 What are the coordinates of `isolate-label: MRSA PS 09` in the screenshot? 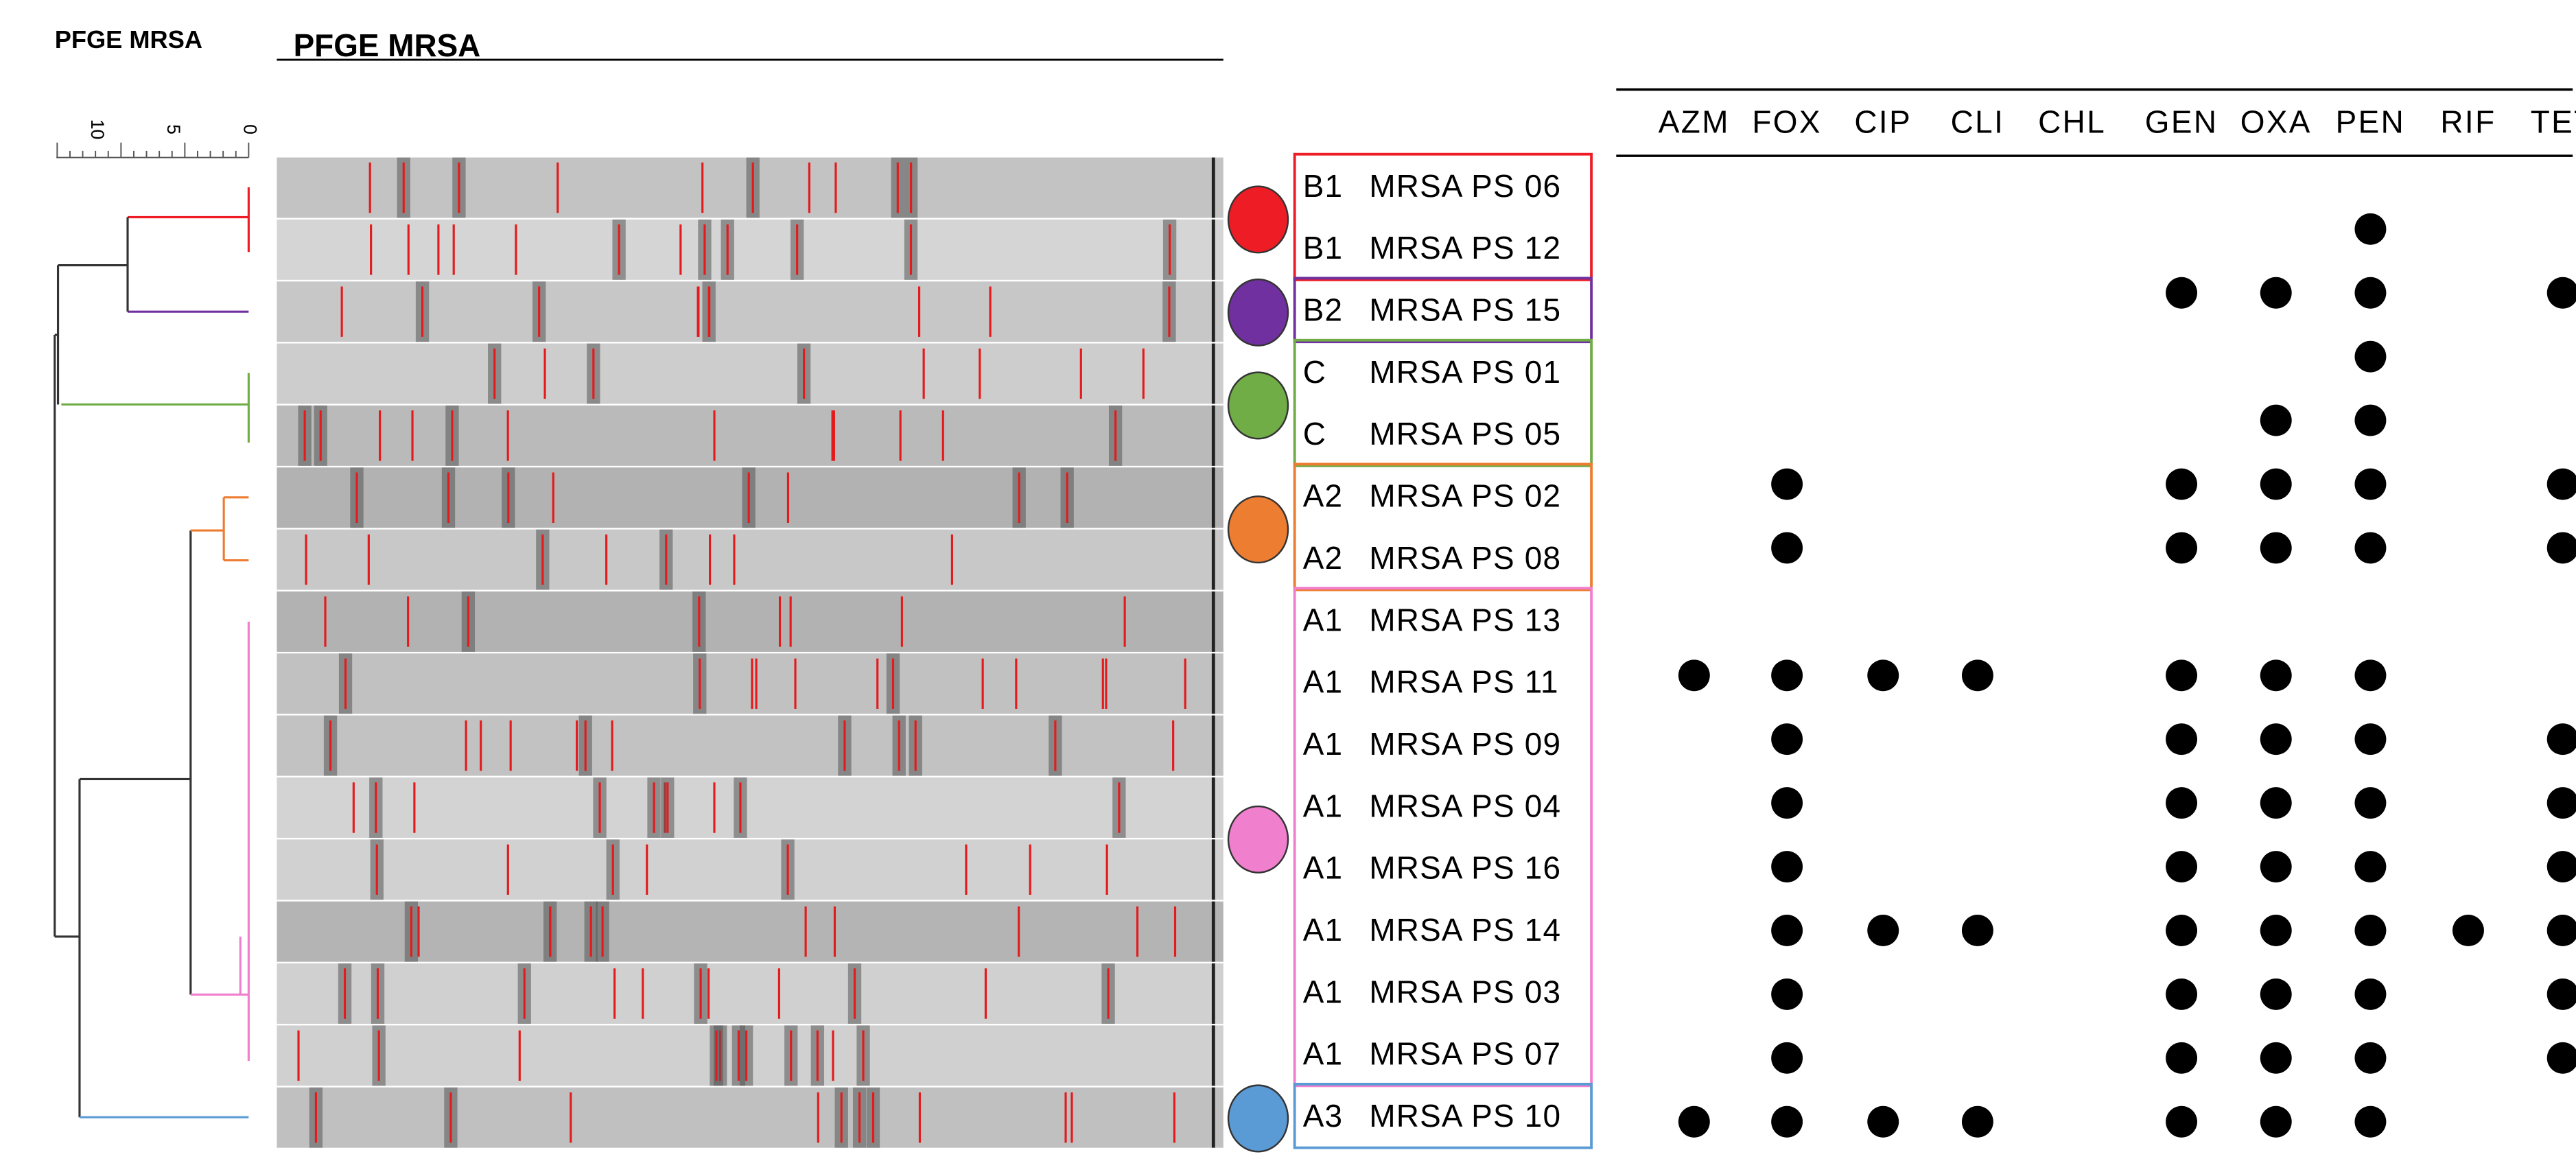 It's located at (1465, 744).